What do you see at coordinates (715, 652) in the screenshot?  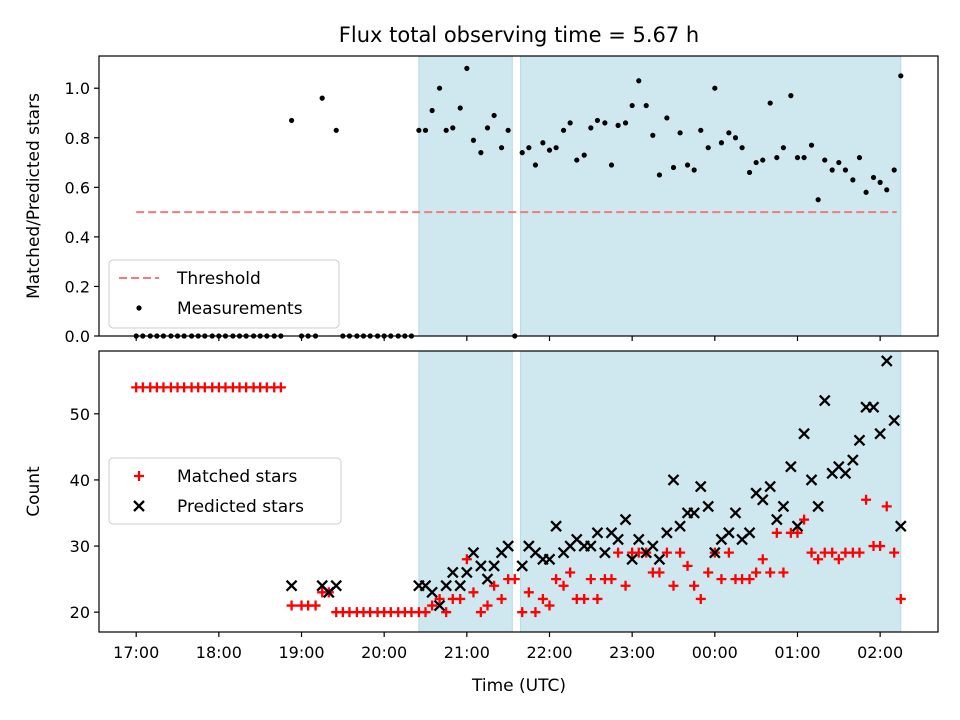 I see `x-tick-label: 00:00` at bounding box center [715, 652].